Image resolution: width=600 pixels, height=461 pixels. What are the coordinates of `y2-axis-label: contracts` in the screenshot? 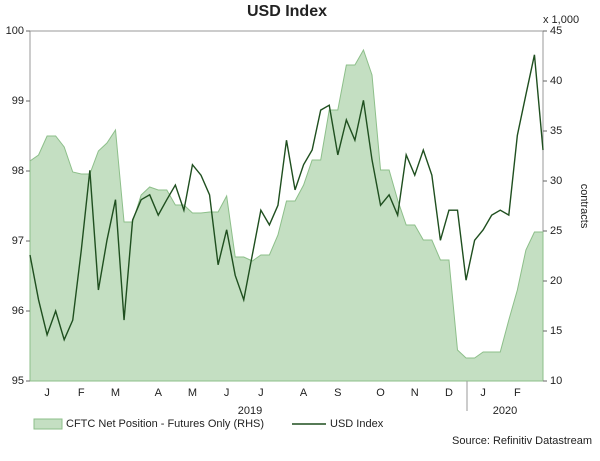 It's located at (584, 206).